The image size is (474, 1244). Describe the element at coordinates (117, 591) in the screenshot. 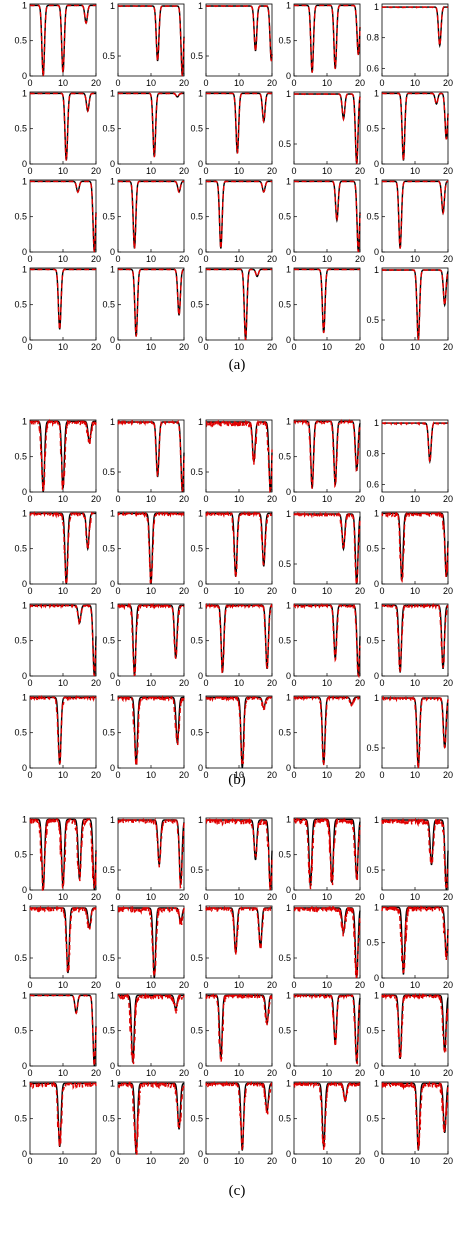

I see `x-tick-label-p1-r1-c1-0: 0` at that location.